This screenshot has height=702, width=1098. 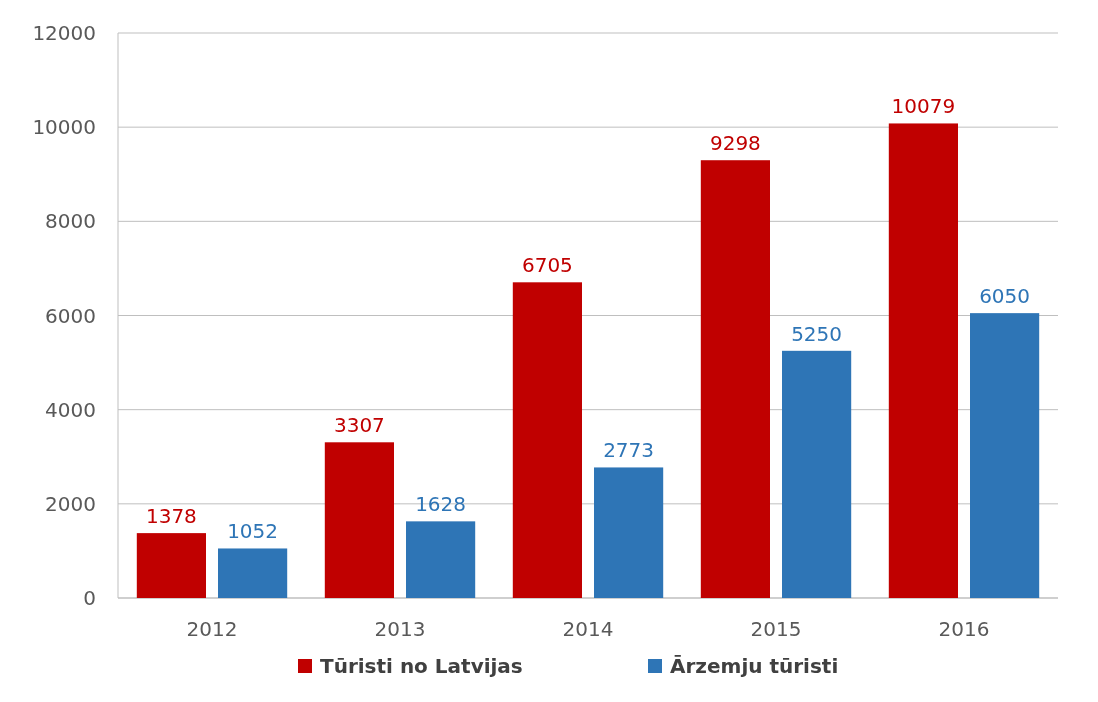 What do you see at coordinates (776, 629) in the screenshot?
I see `x-tick-label: 2015` at bounding box center [776, 629].